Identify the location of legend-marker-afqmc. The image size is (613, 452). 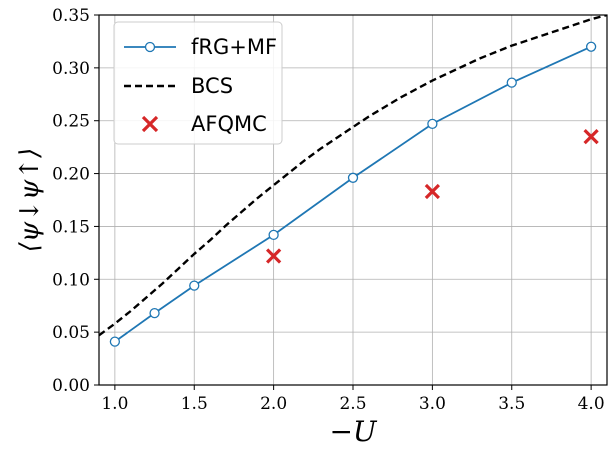
(150, 124).